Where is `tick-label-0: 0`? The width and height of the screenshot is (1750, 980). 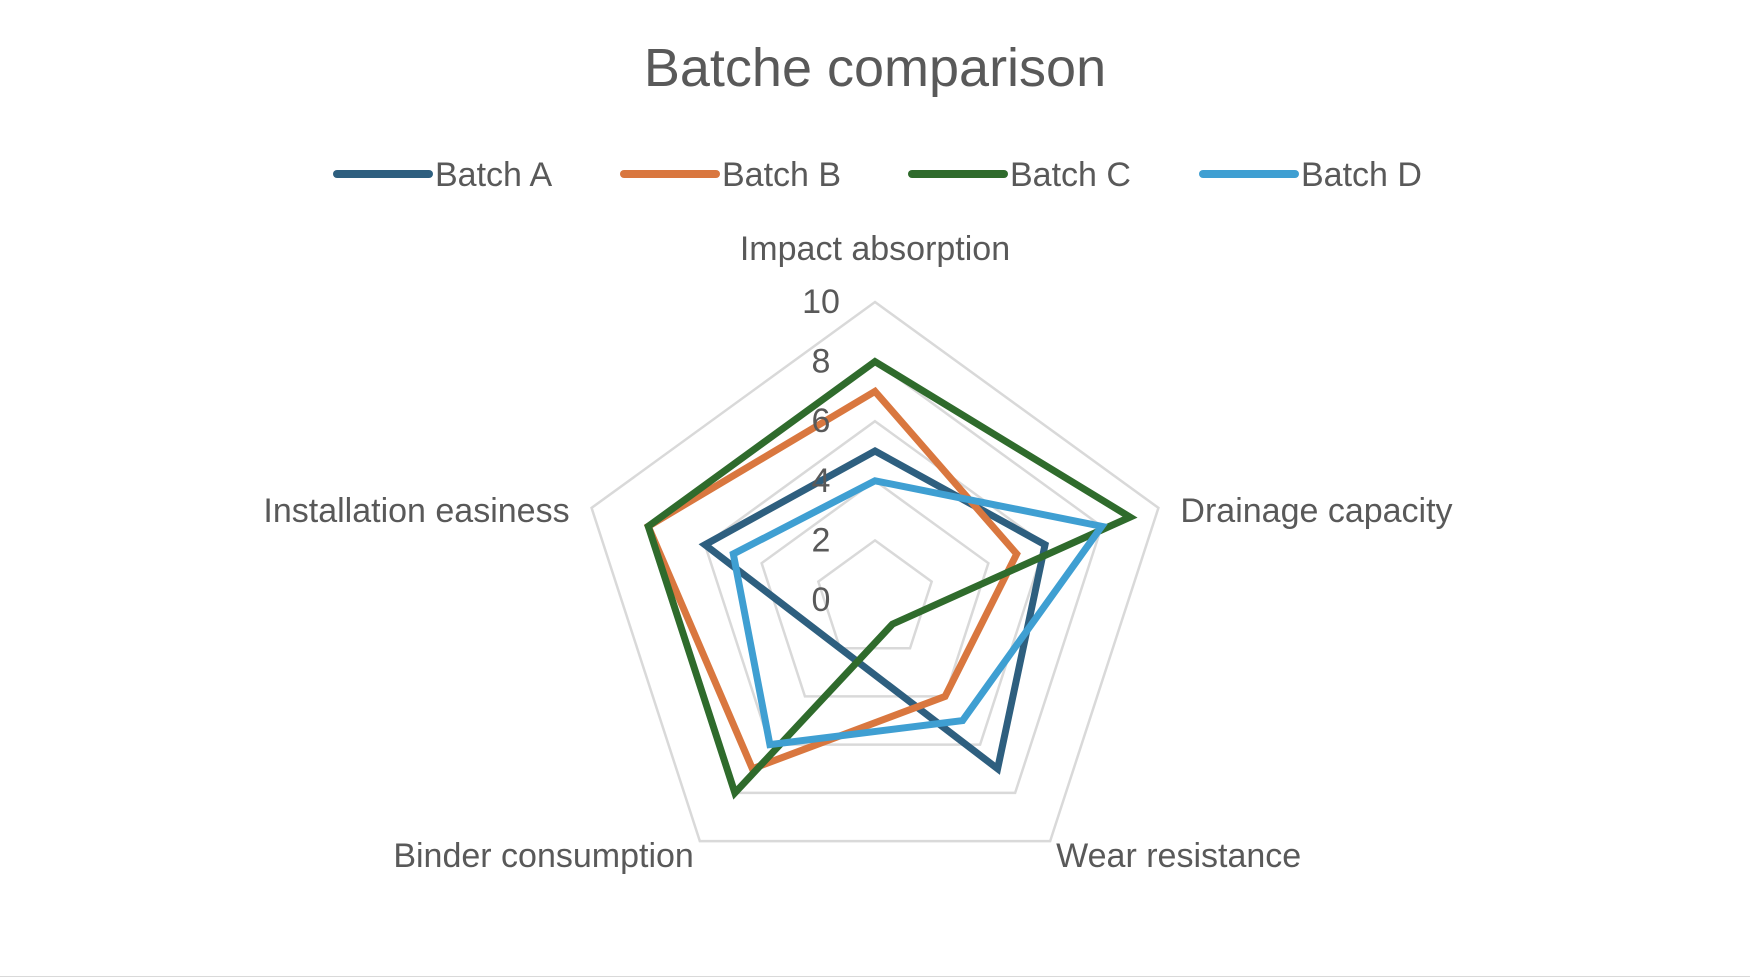
tick-label-0: 0 is located at coordinates (821, 600).